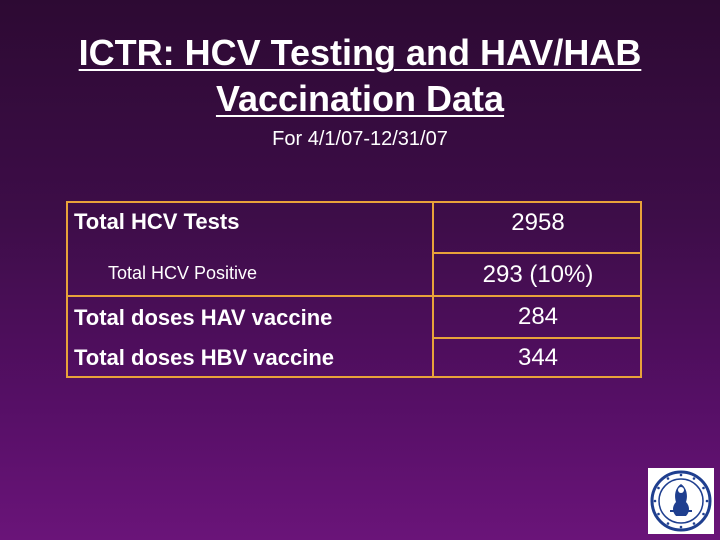 The width and height of the screenshot is (720, 540). Describe the element at coordinates (681, 501) in the screenshot. I see `university-seal-icon` at that location.